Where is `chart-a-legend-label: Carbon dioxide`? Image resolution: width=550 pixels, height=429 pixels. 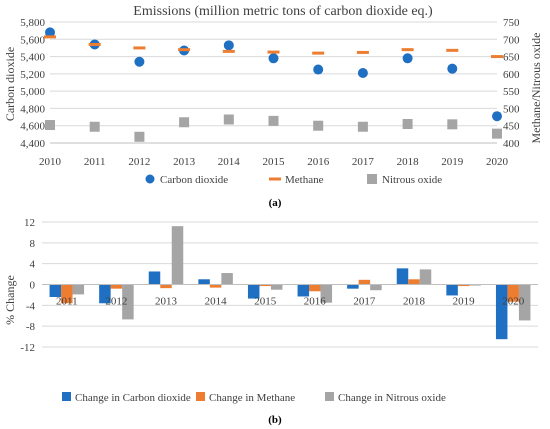
chart-a-legend-label: Carbon dioxide is located at coordinates (194, 180).